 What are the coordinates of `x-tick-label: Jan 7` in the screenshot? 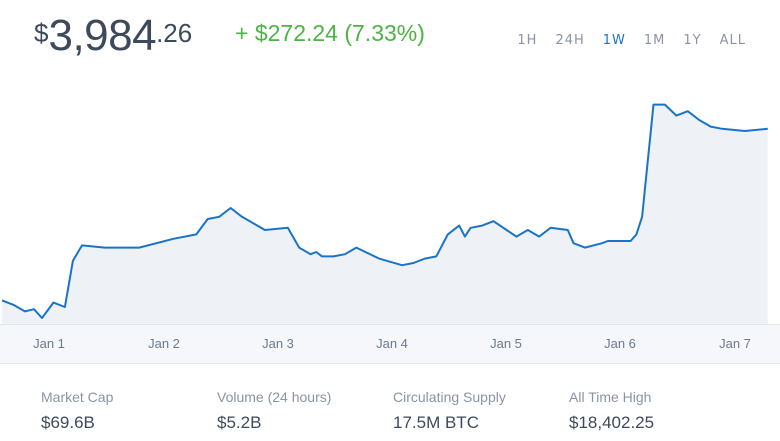 It's located at (735, 343).